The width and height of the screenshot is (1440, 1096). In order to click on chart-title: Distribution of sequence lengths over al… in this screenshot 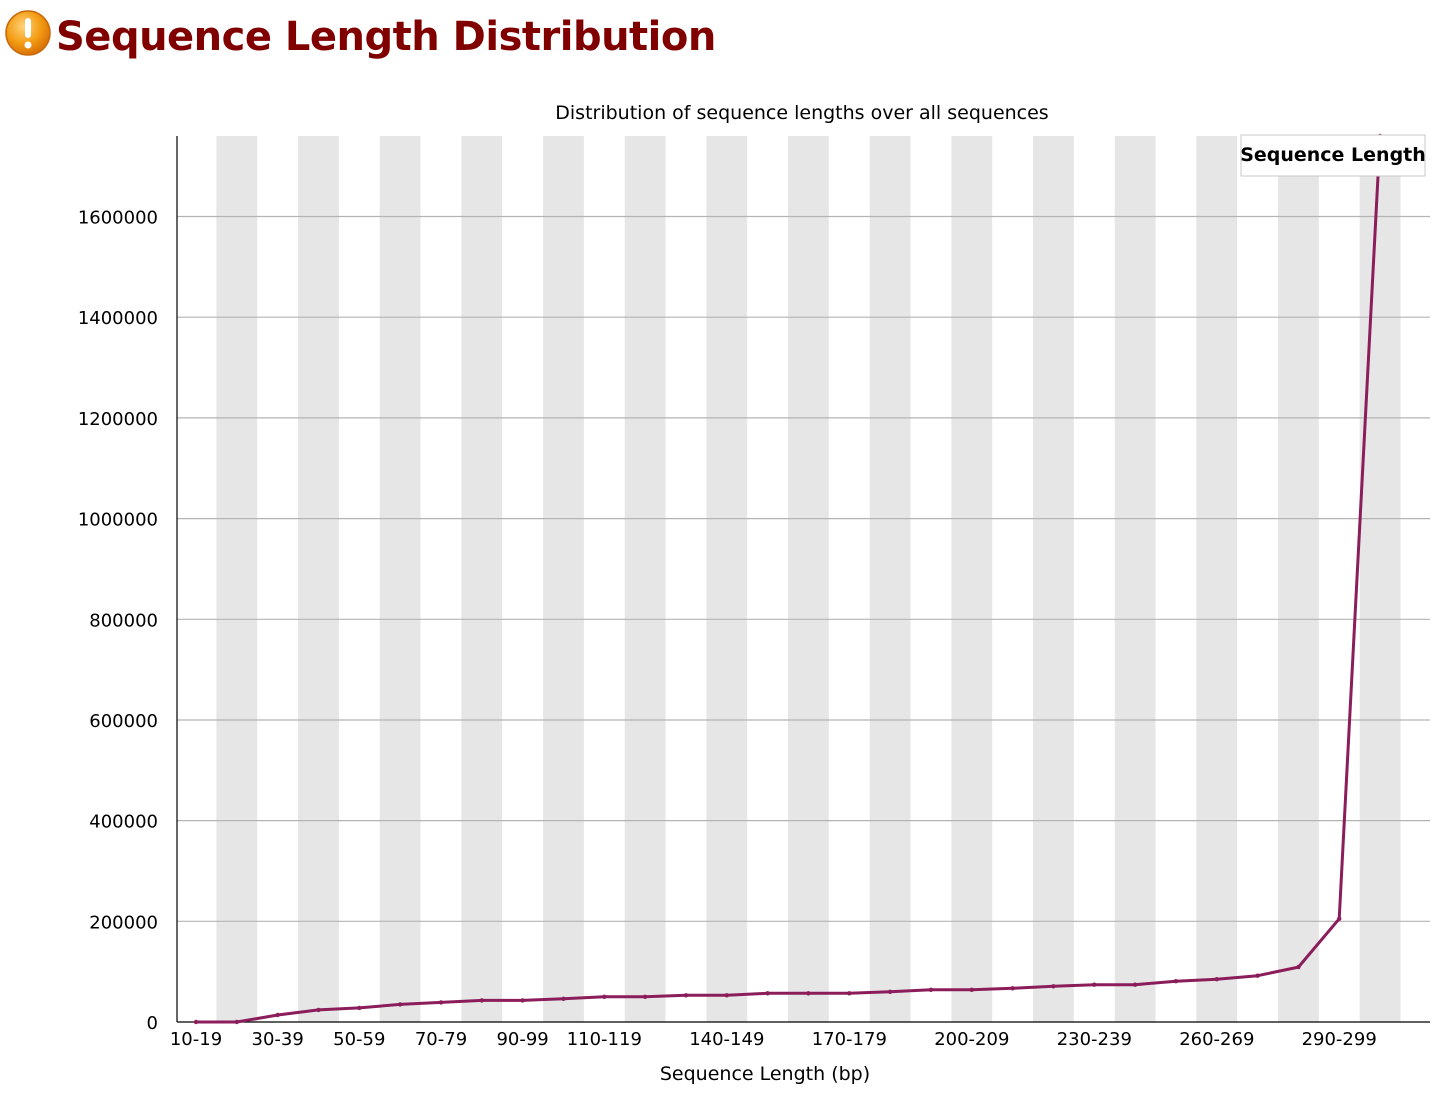, I will do `click(801, 113)`.